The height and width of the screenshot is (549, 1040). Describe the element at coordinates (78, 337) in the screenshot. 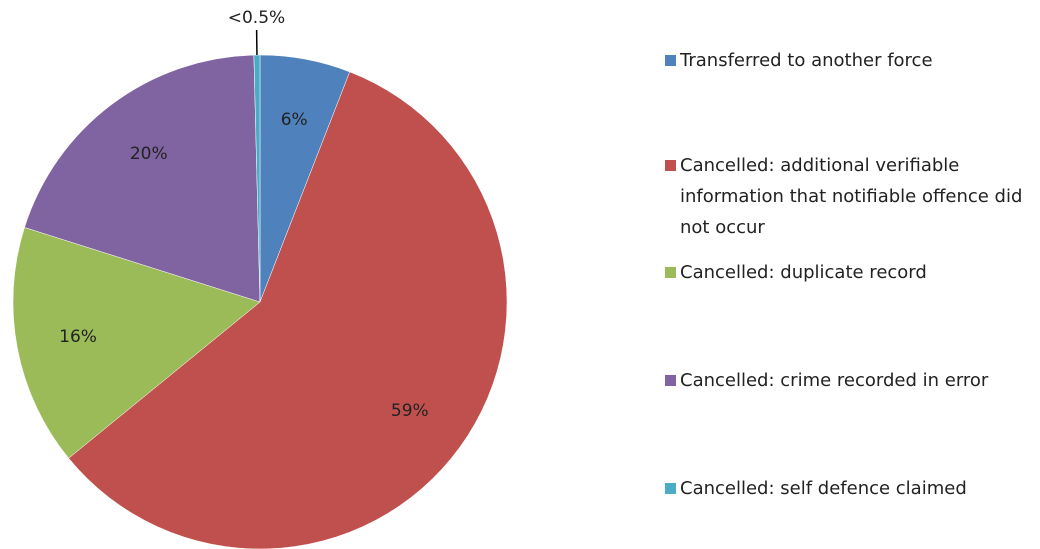

I see `data-label: 16%` at that location.